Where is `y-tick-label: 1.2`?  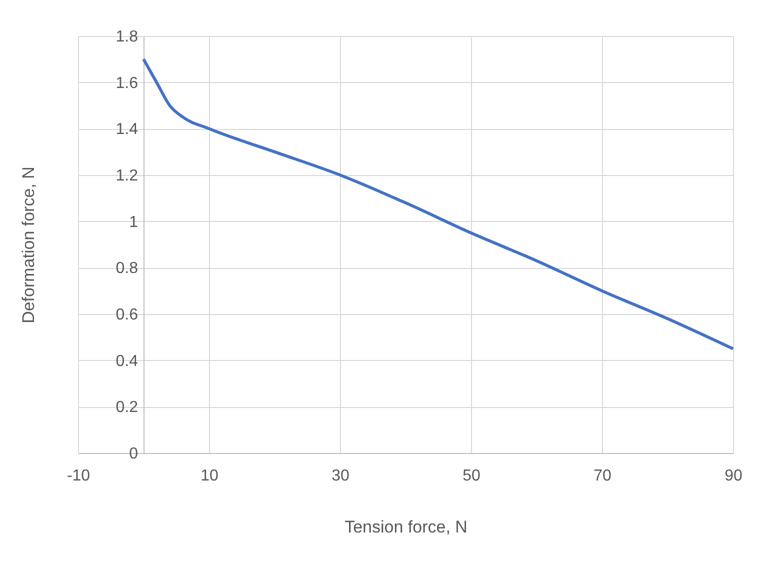 y-tick-label: 1.2 is located at coordinates (127, 176).